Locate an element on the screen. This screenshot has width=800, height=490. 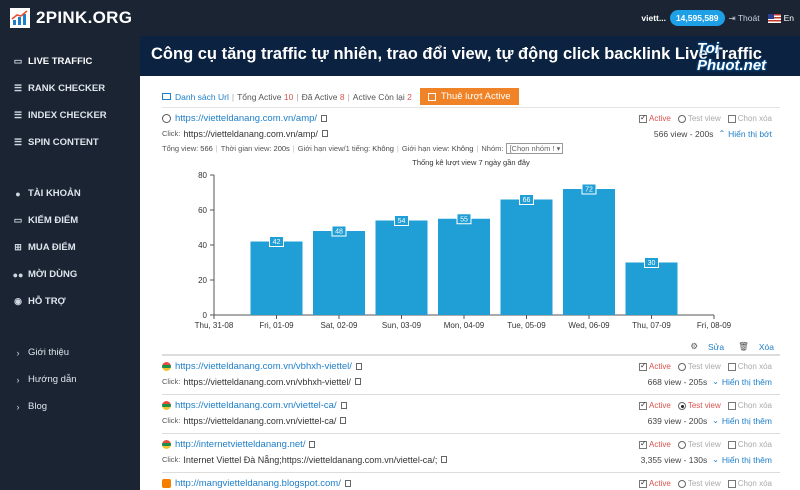
nav-invite: ●● MỜI DÙNG is located at coordinates (70, 274).